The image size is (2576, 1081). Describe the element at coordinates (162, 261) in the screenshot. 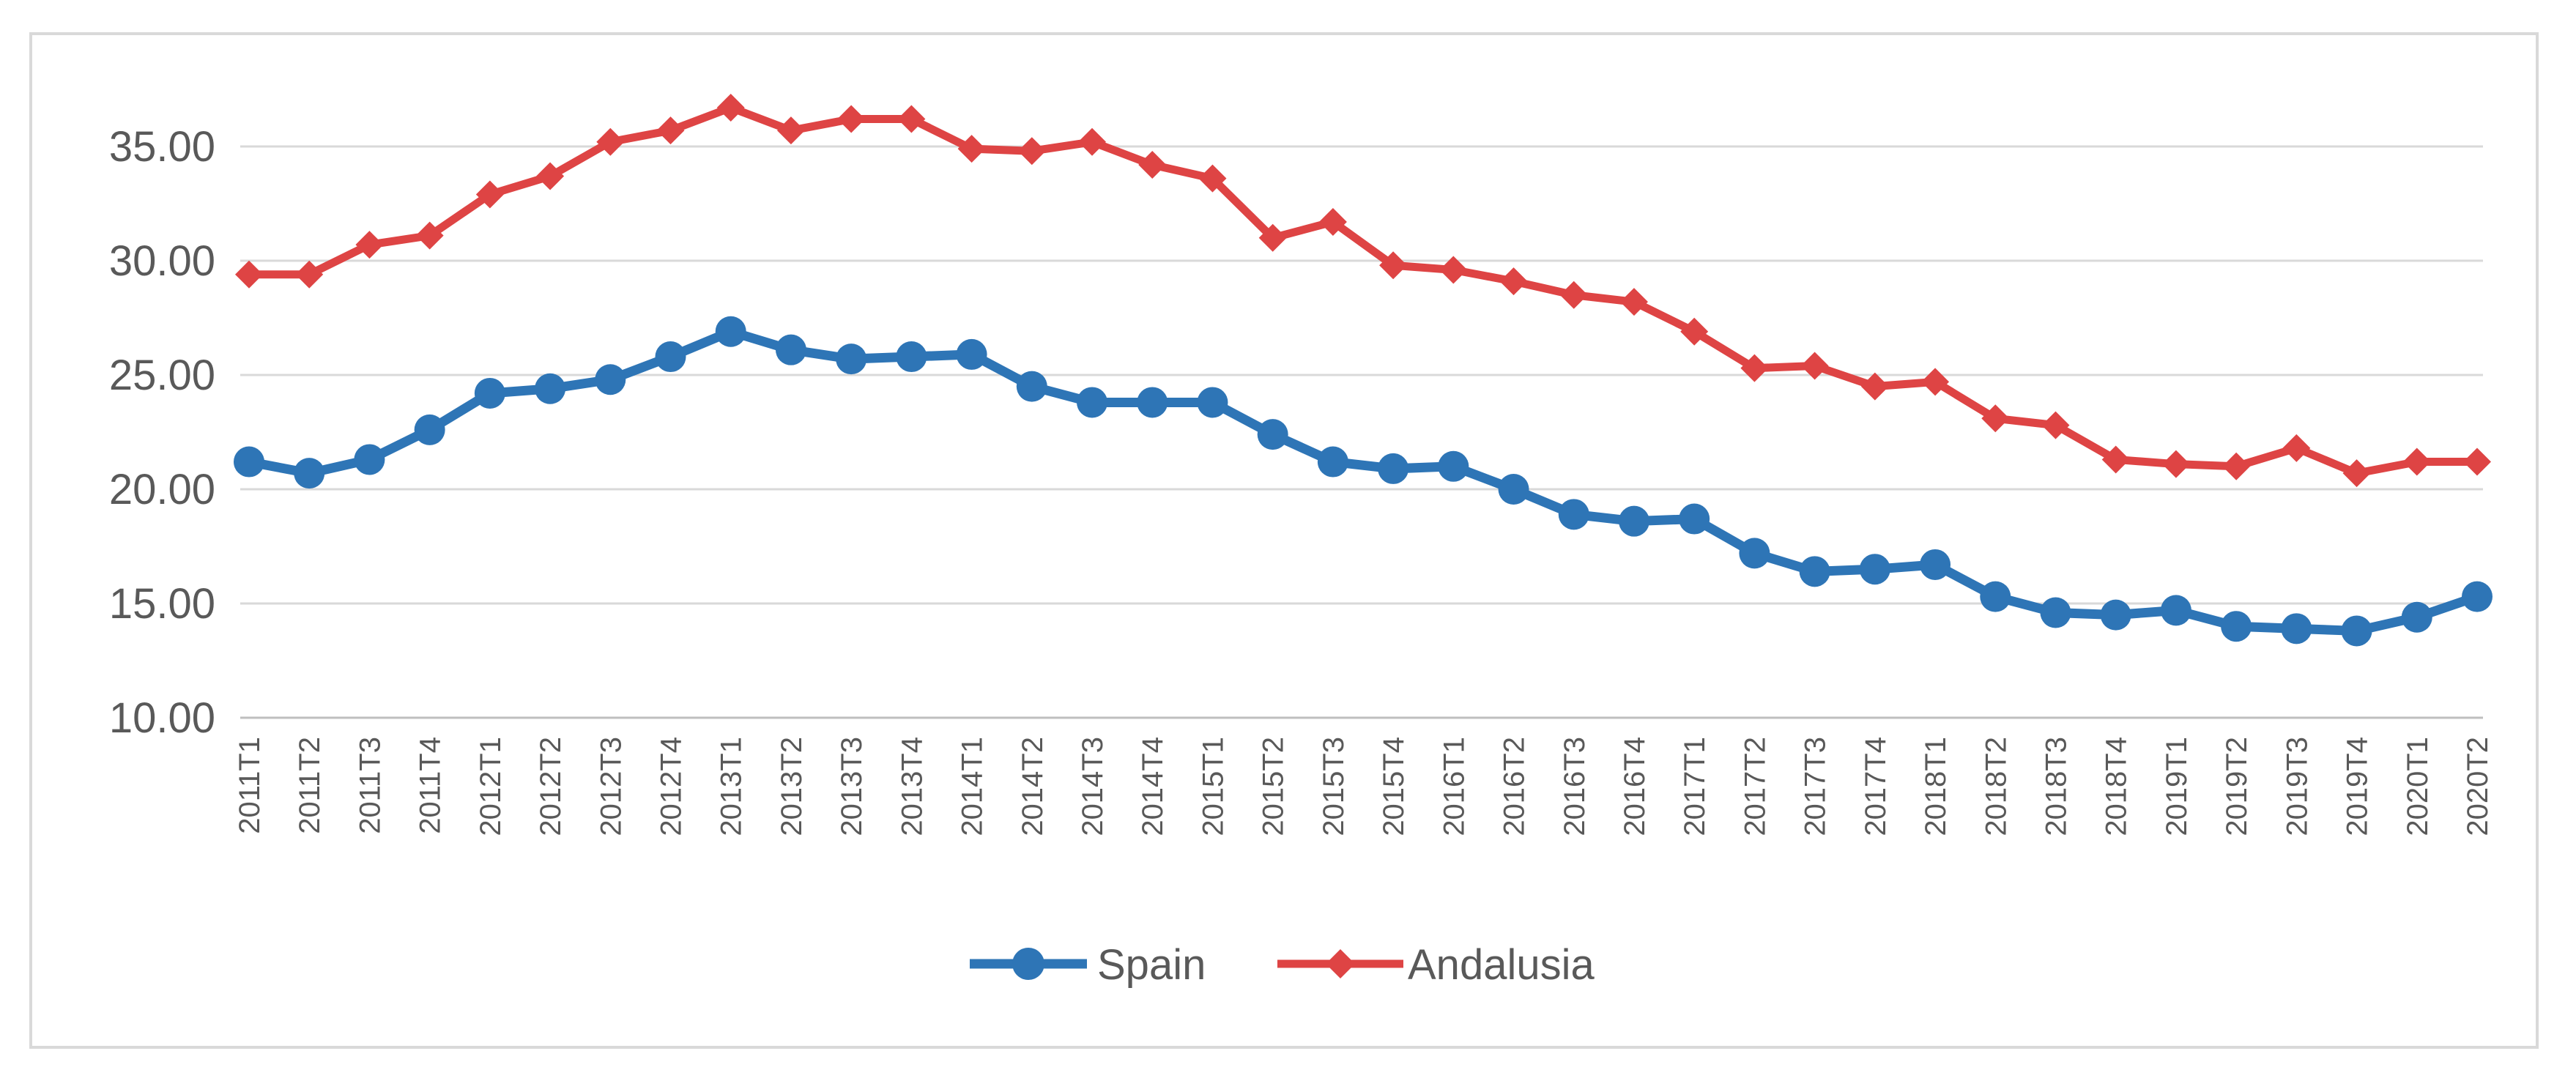

I see `y-tick-label: 30.00` at that location.